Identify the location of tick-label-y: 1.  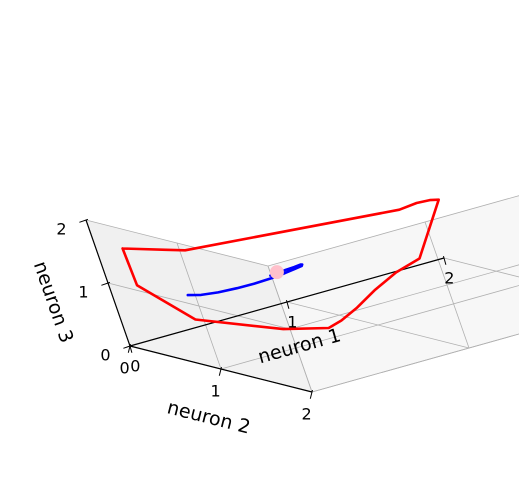
(216, 390).